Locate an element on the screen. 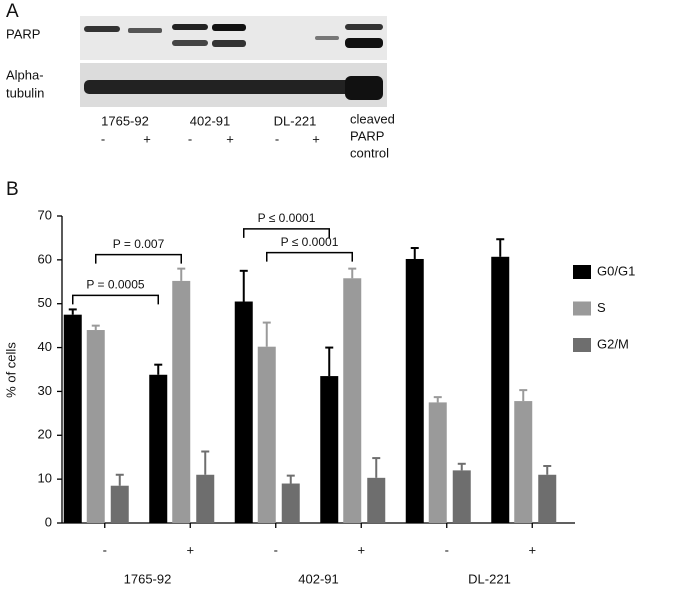  legend-label: G2/M is located at coordinates (613, 343).